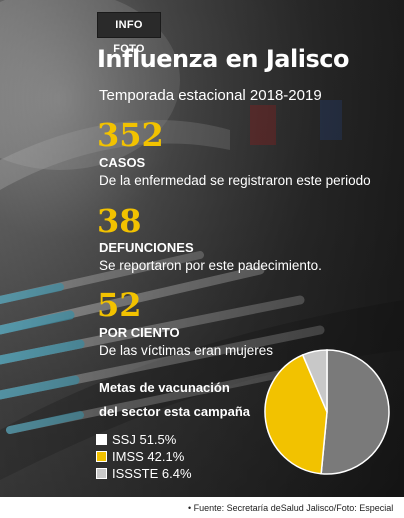  I want to click on stat-label-deaths: DEFUNCIONES, so click(146, 247).